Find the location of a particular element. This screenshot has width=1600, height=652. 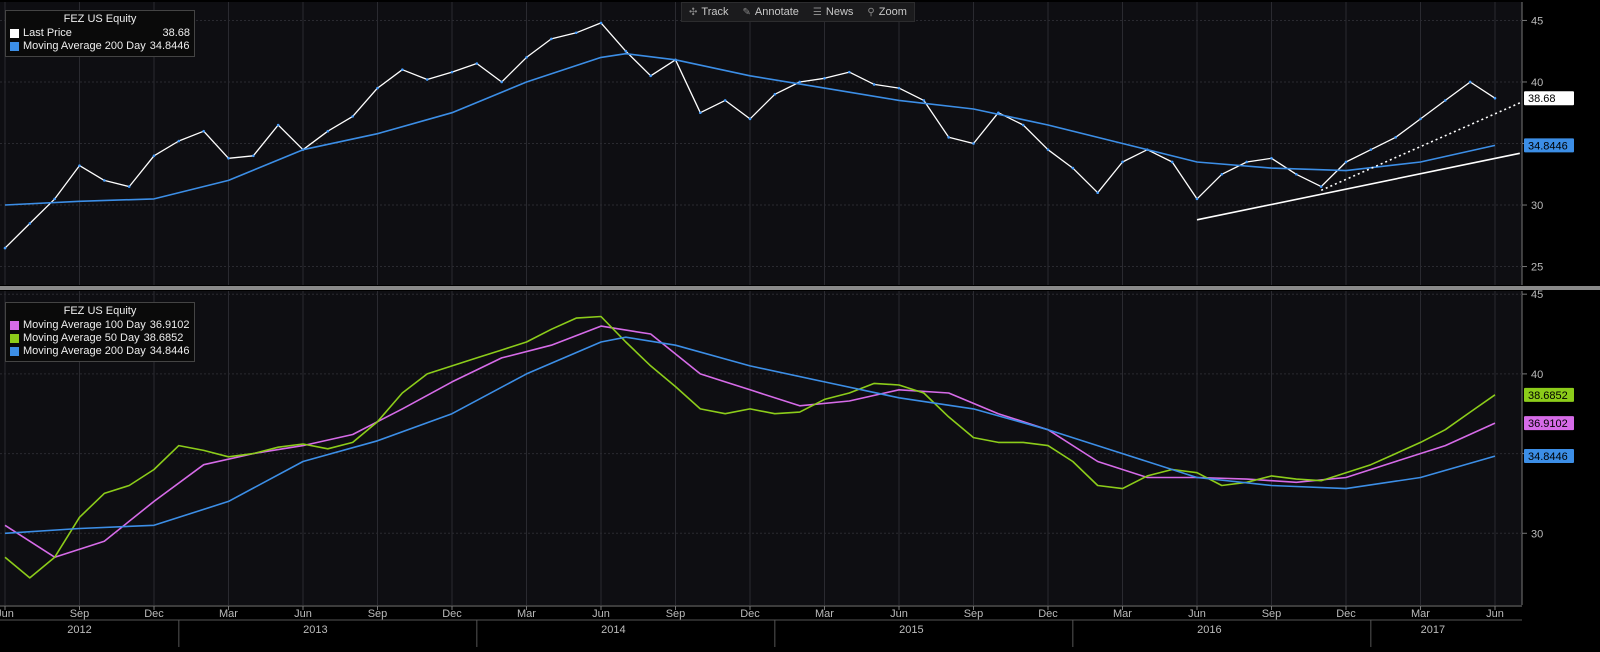

legend-value-ma100: 36.9102 is located at coordinates (169, 325).